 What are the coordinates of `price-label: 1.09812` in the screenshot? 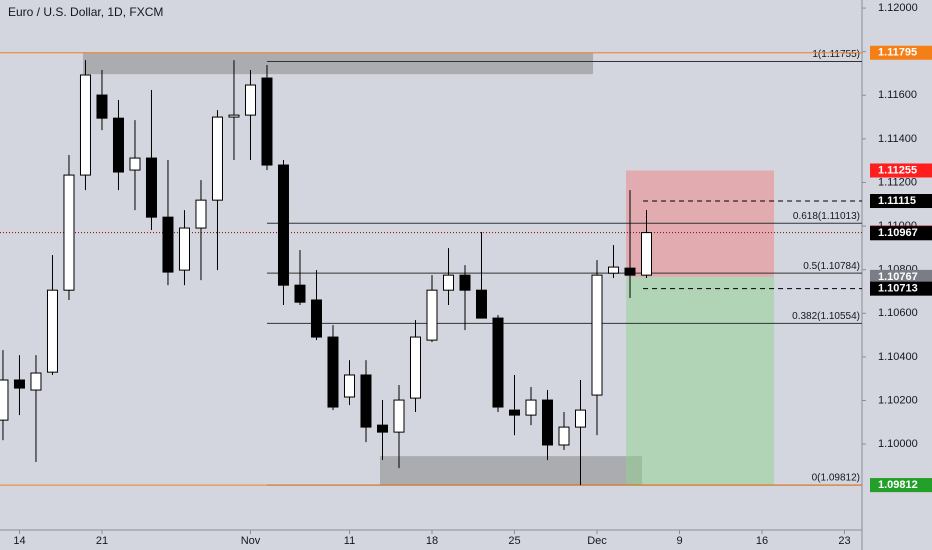 It's located at (898, 485).